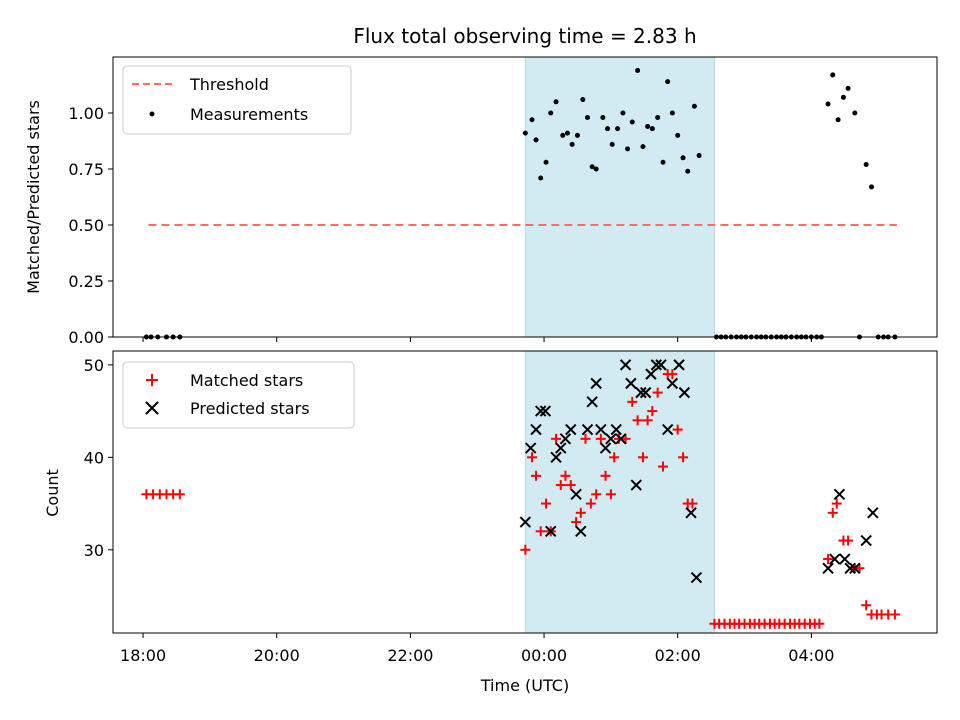 The width and height of the screenshot is (960, 720). What do you see at coordinates (250, 408) in the screenshot?
I see `legend-predicted-label: Predicted stars` at bounding box center [250, 408].